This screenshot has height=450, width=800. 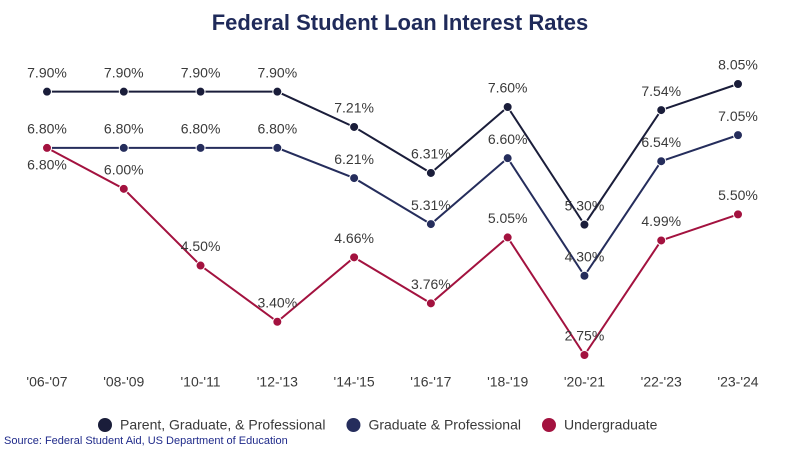 What do you see at coordinates (354, 159) in the screenshot?
I see `value-label: 6.21%` at bounding box center [354, 159].